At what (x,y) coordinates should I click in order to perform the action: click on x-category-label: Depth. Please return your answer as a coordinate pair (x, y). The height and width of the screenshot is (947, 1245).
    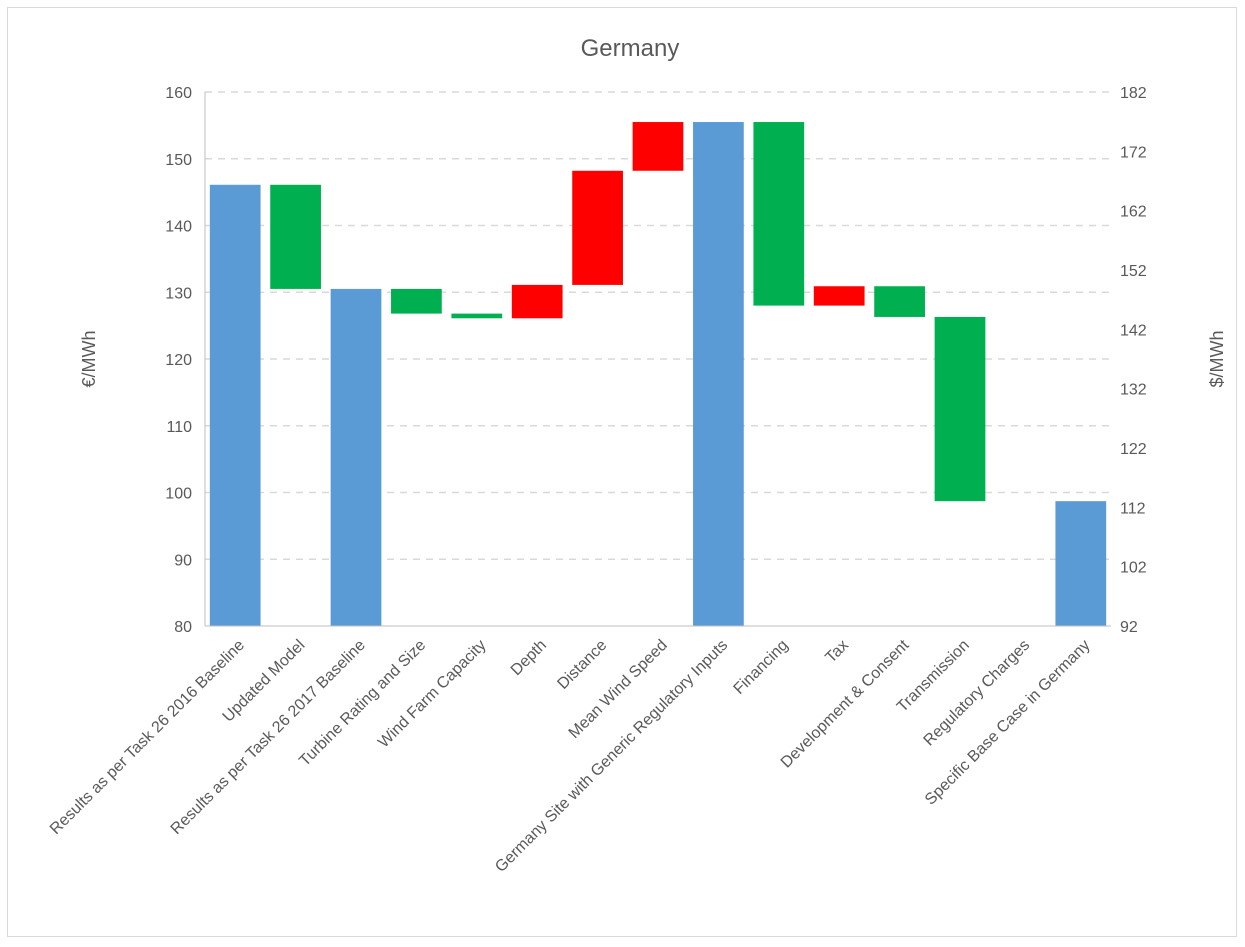
    Looking at the image, I should click on (529, 658).